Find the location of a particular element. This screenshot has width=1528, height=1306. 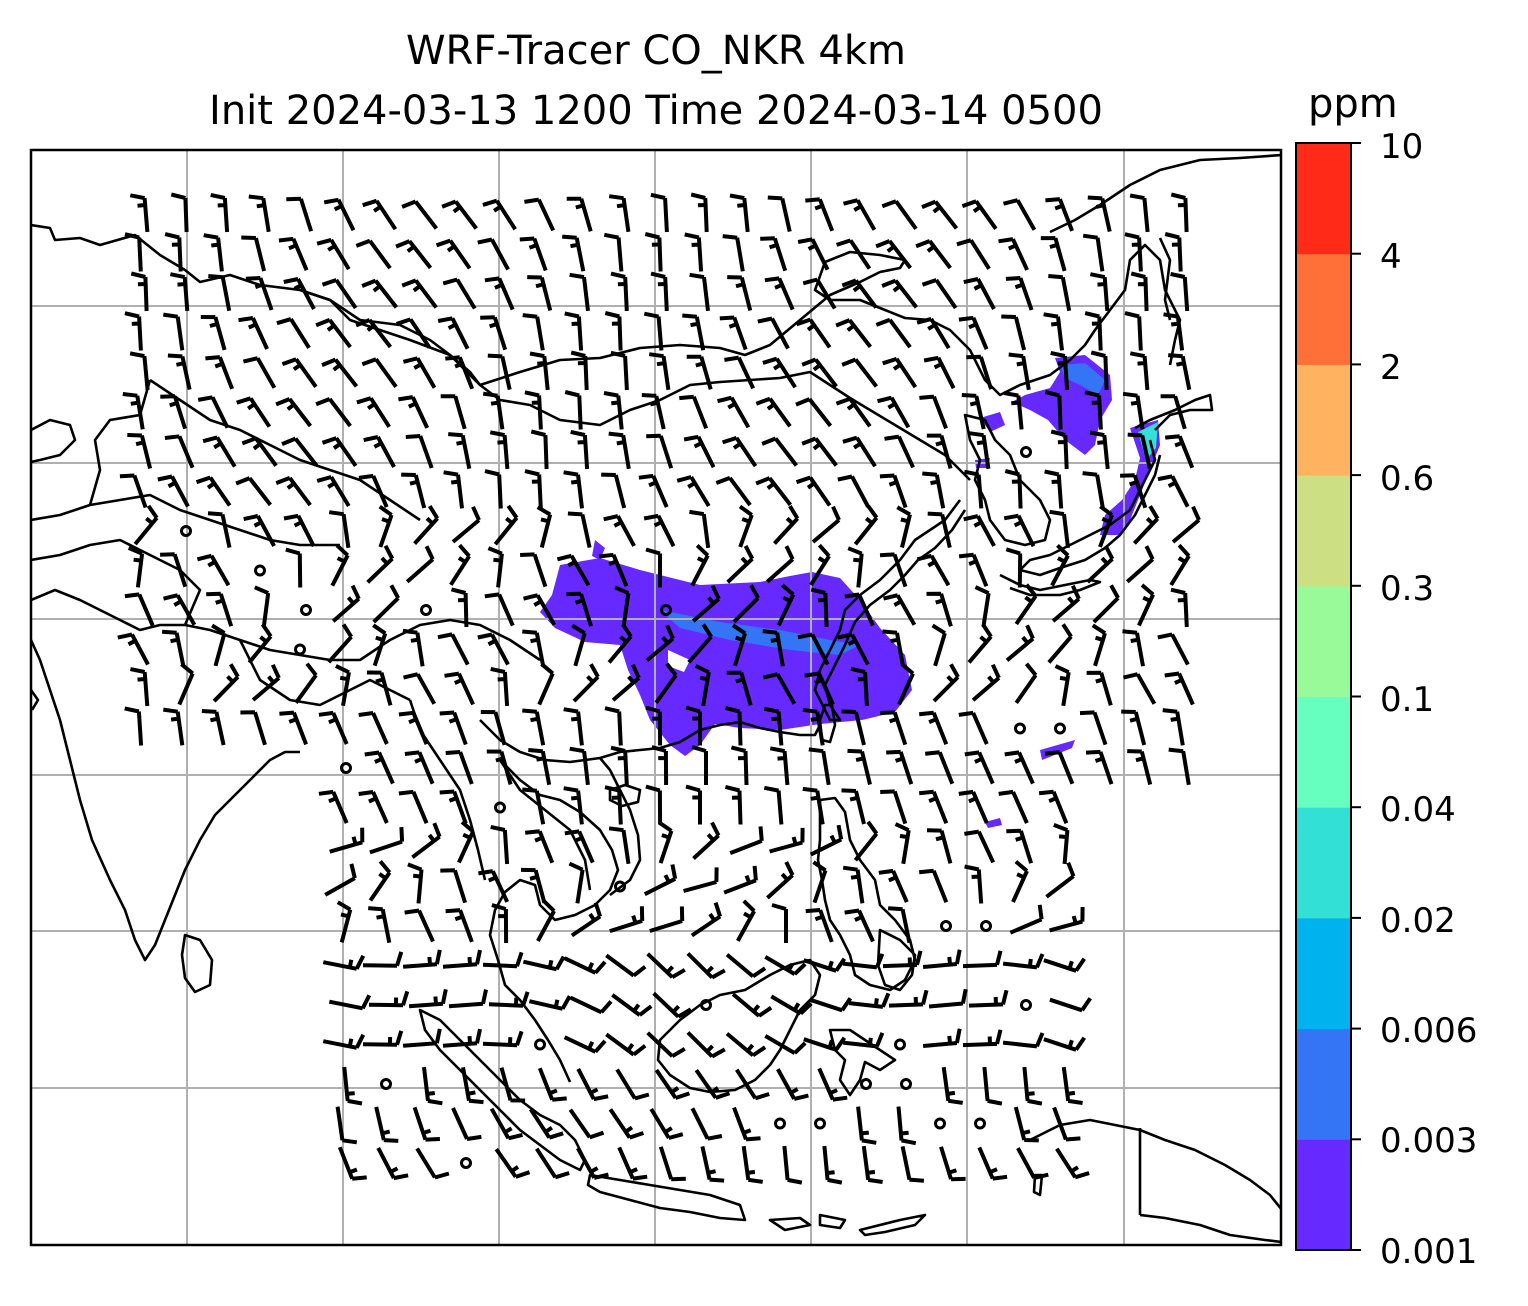

coast-mindanao is located at coordinates (896, 960).